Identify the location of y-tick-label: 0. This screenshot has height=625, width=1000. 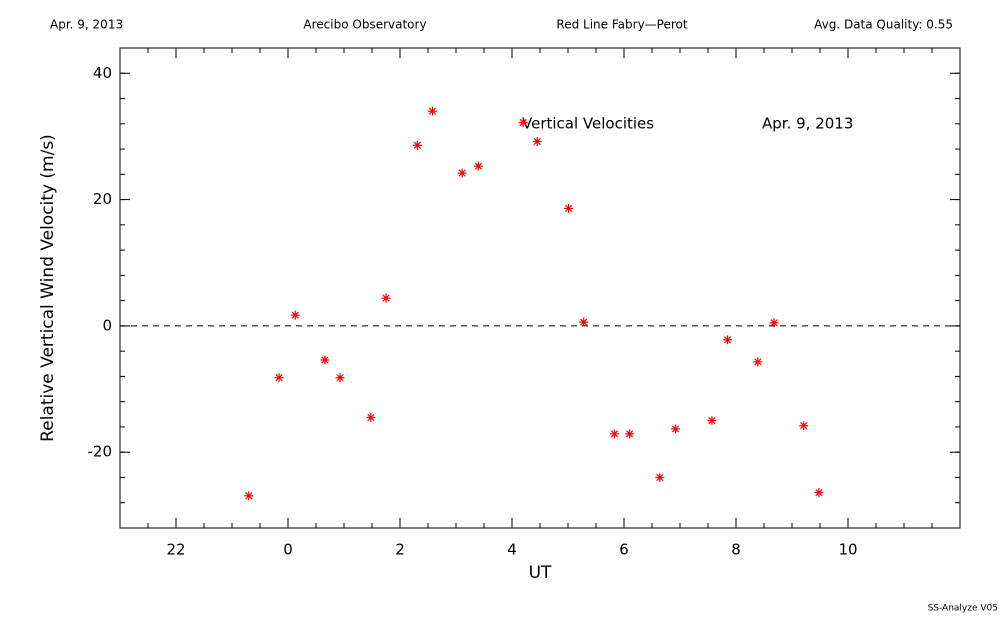
(107, 325).